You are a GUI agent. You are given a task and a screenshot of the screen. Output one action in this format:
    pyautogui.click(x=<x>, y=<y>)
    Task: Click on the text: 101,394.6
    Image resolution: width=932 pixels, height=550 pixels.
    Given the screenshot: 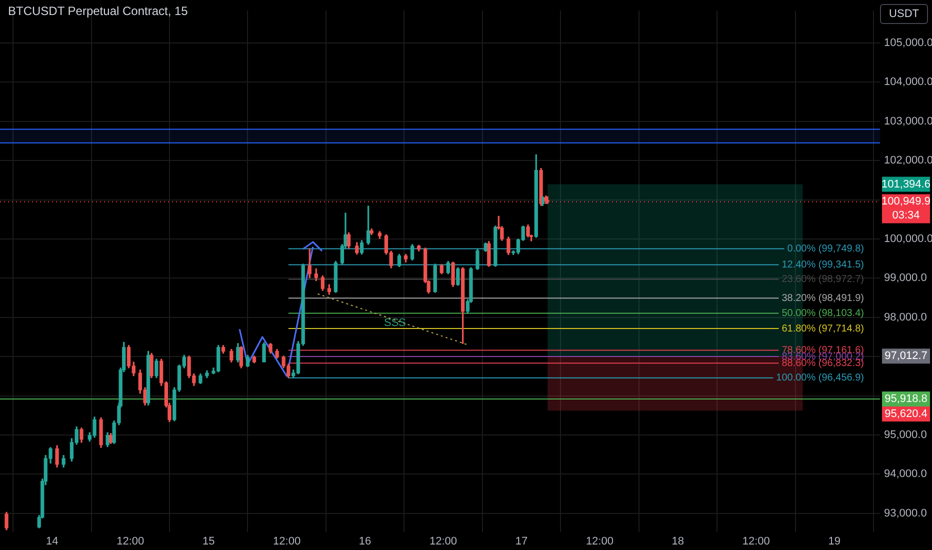 What is the action you would take?
    pyautogui.click(x=906, y=184)
    